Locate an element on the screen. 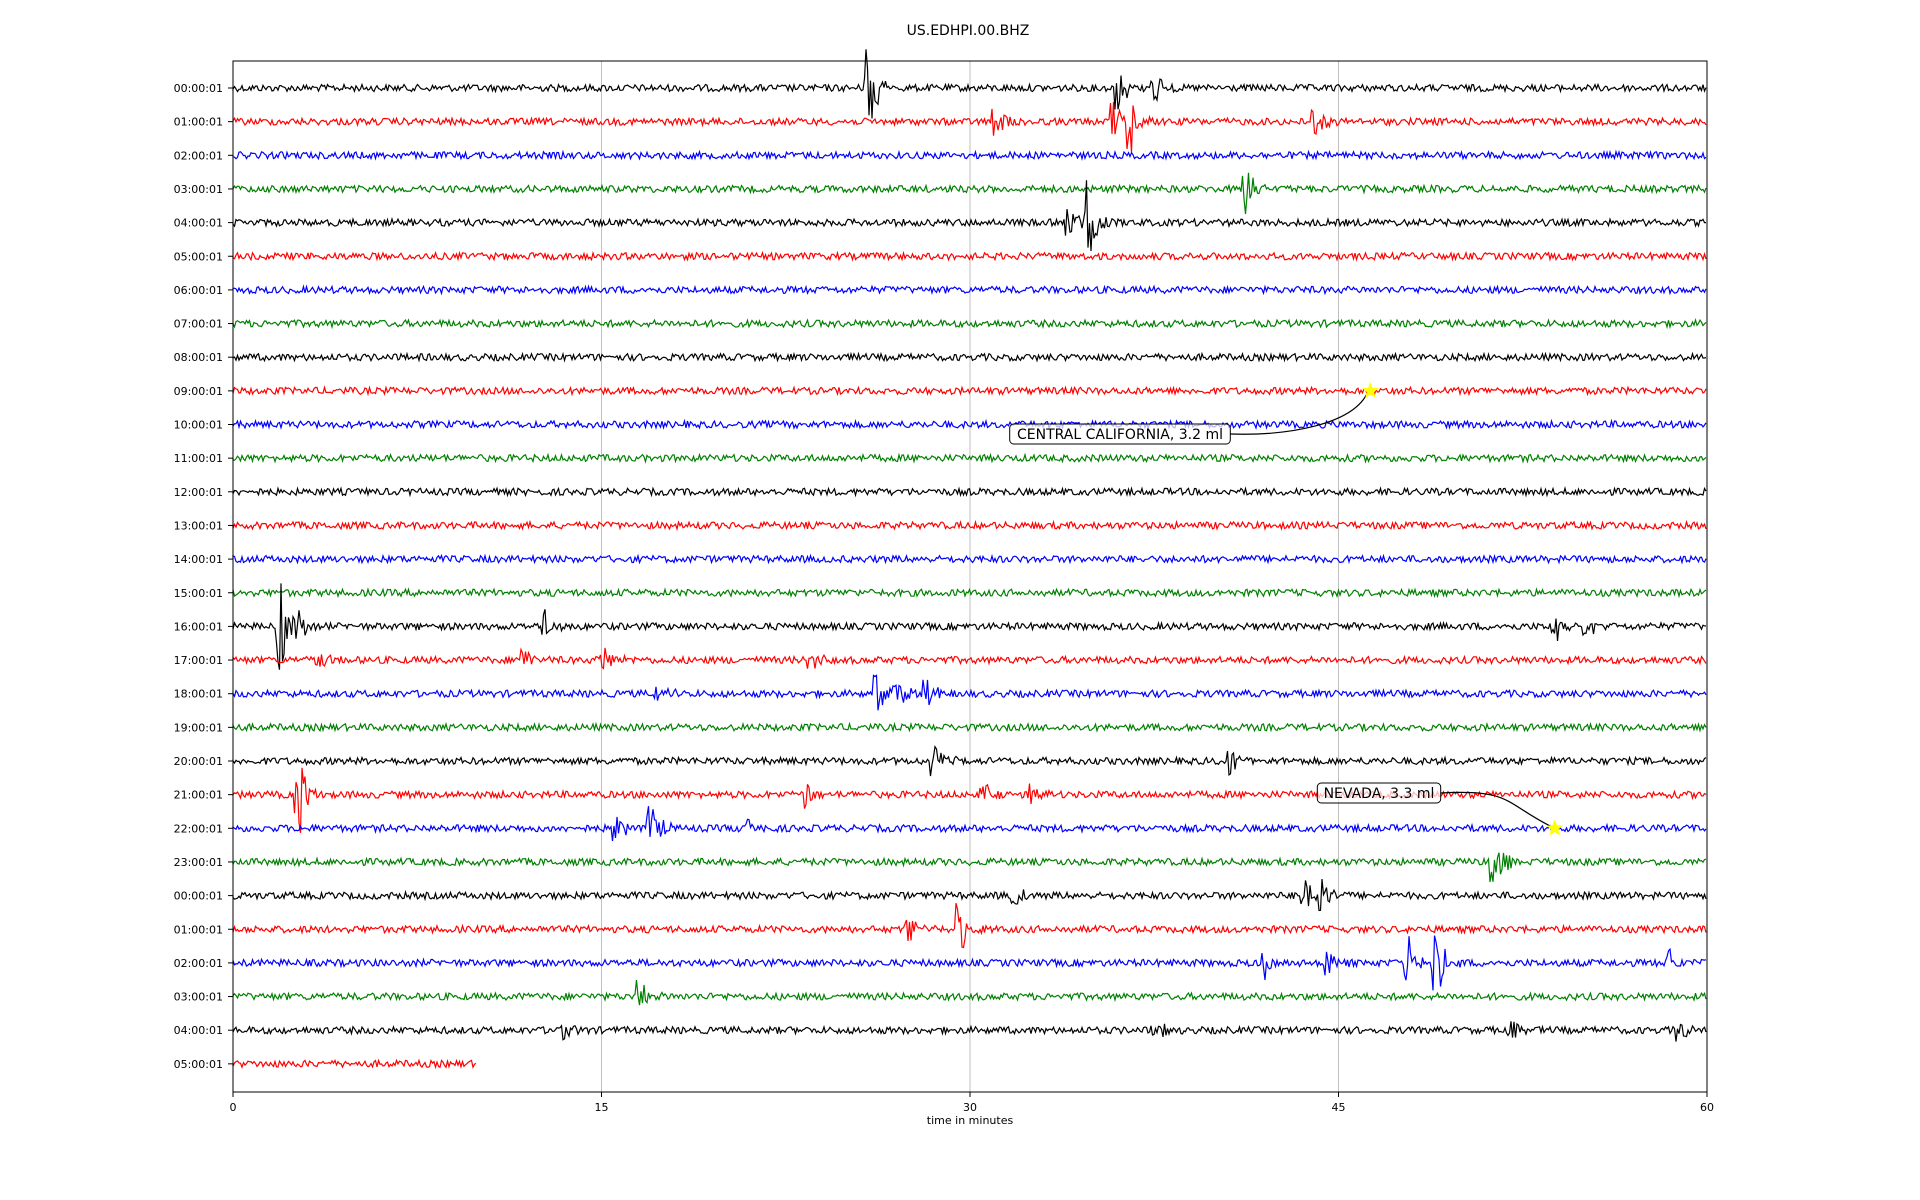 The height and width of the screenshot is (1200, 1920). x-tick-label-30: 30 is located at coordinates (970, 1107).